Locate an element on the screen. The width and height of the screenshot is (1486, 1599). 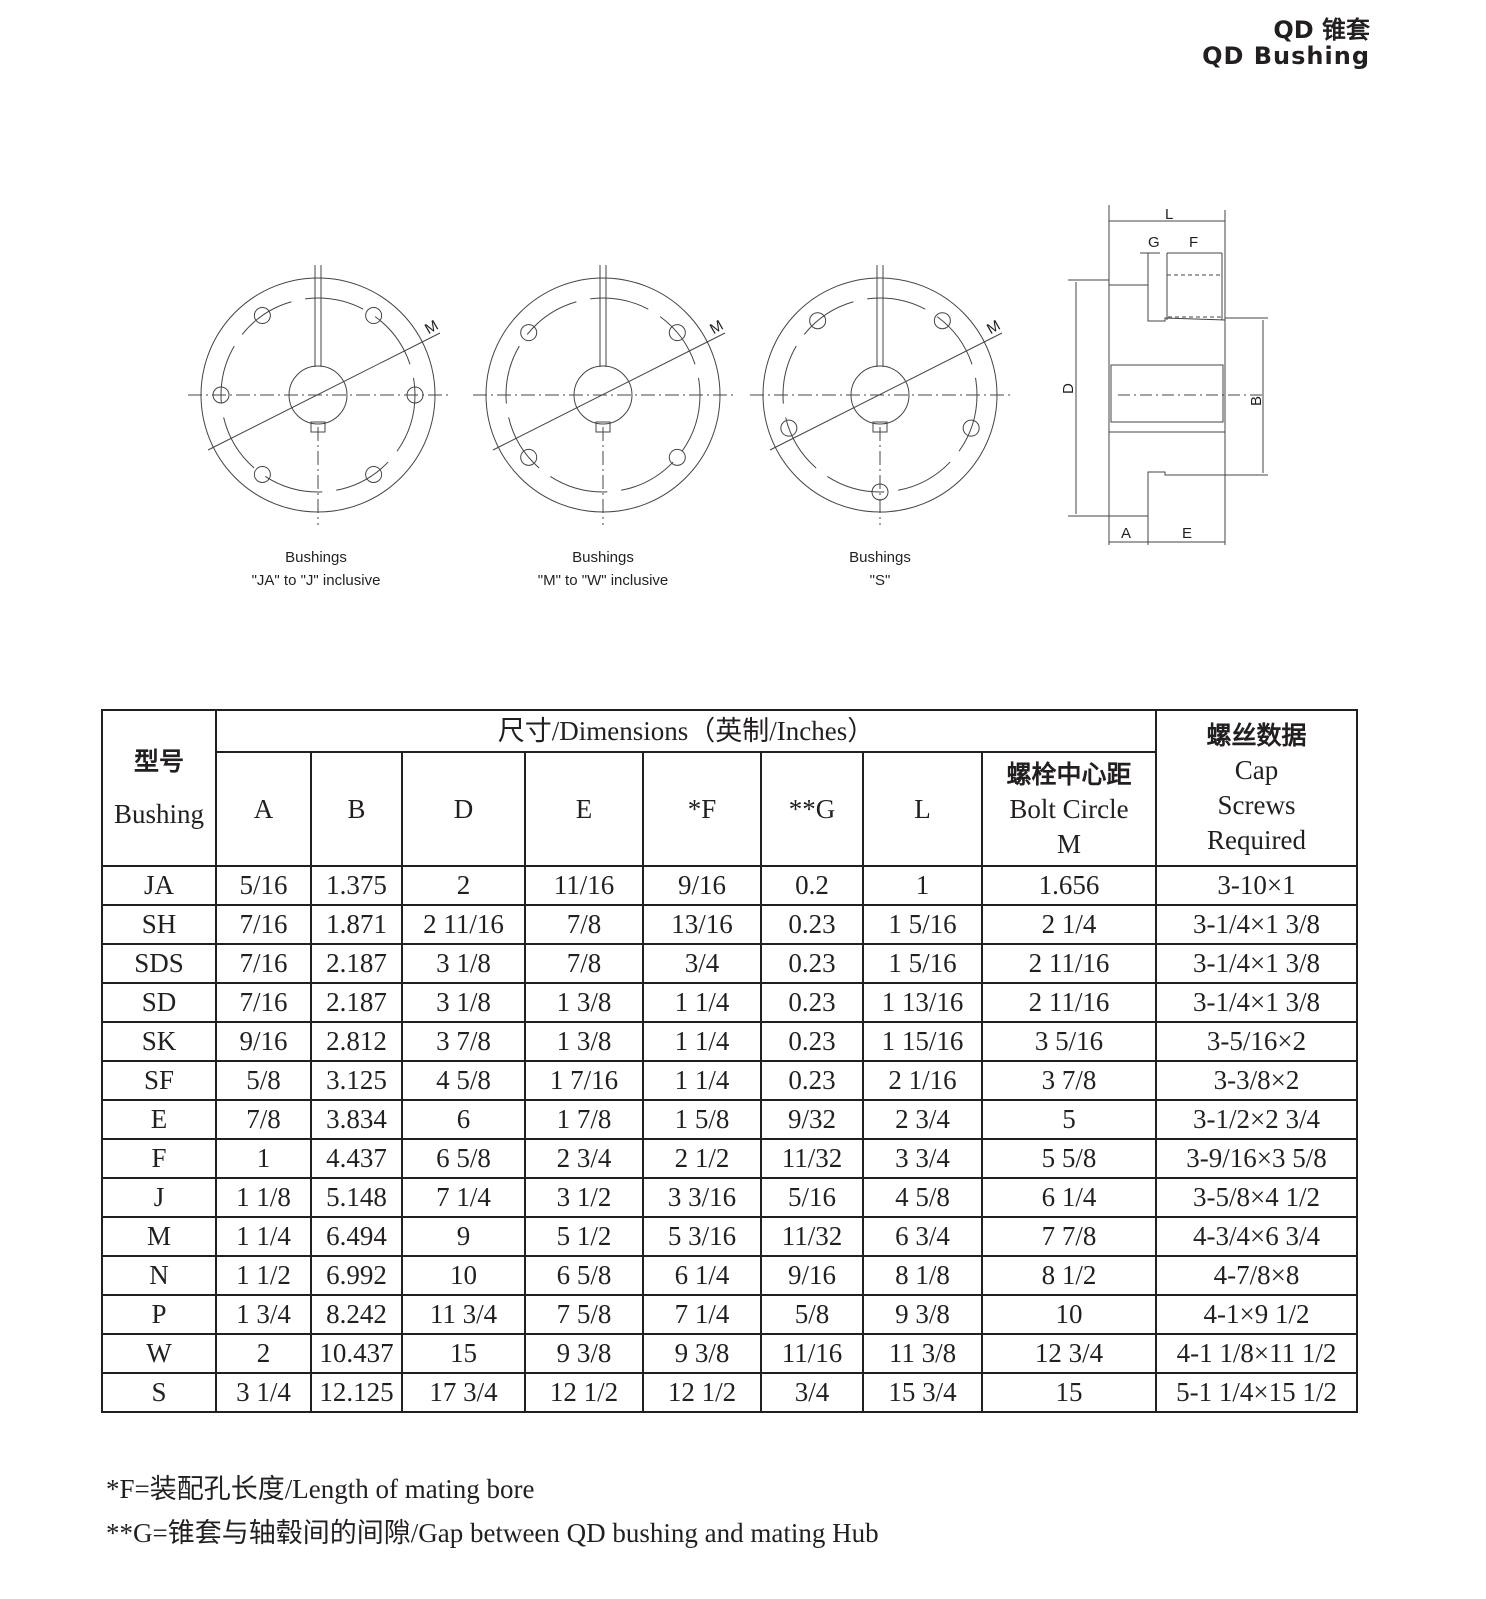
header-en: Bolt Circle is located at coordinates (1069, 808).